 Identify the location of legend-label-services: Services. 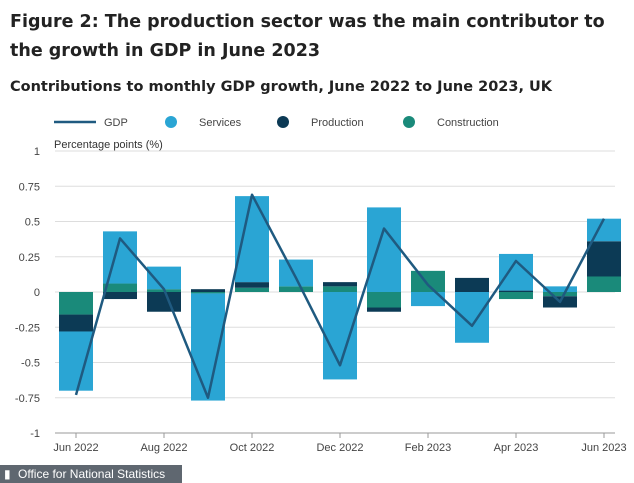
(220, 123).